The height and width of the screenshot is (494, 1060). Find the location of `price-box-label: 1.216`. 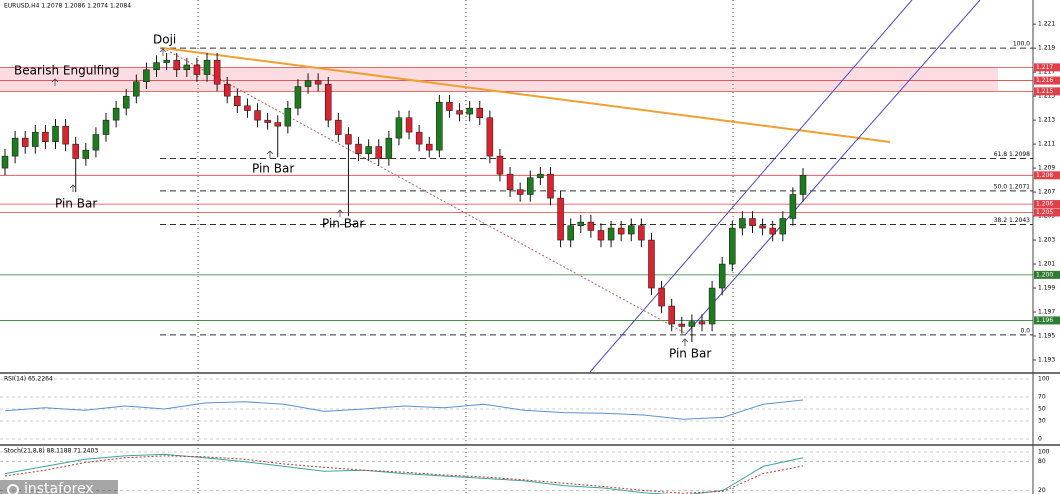

price-box-label: 1.216 is located at coordinates (1044, 80).